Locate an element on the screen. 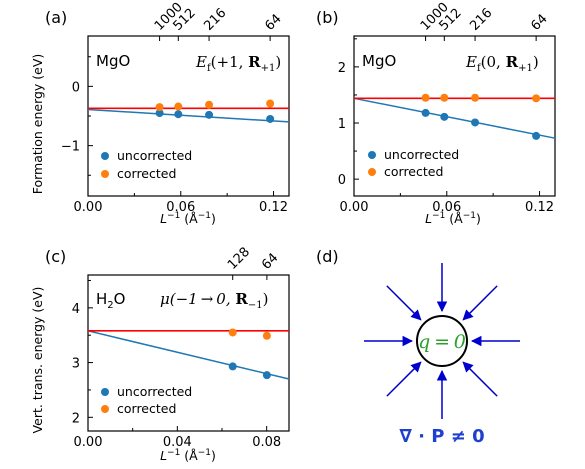 Image resolution: width=585 pixels, height=469 pixels. y-tick-label-c-2: 4 is located at coordinates (76, 309).